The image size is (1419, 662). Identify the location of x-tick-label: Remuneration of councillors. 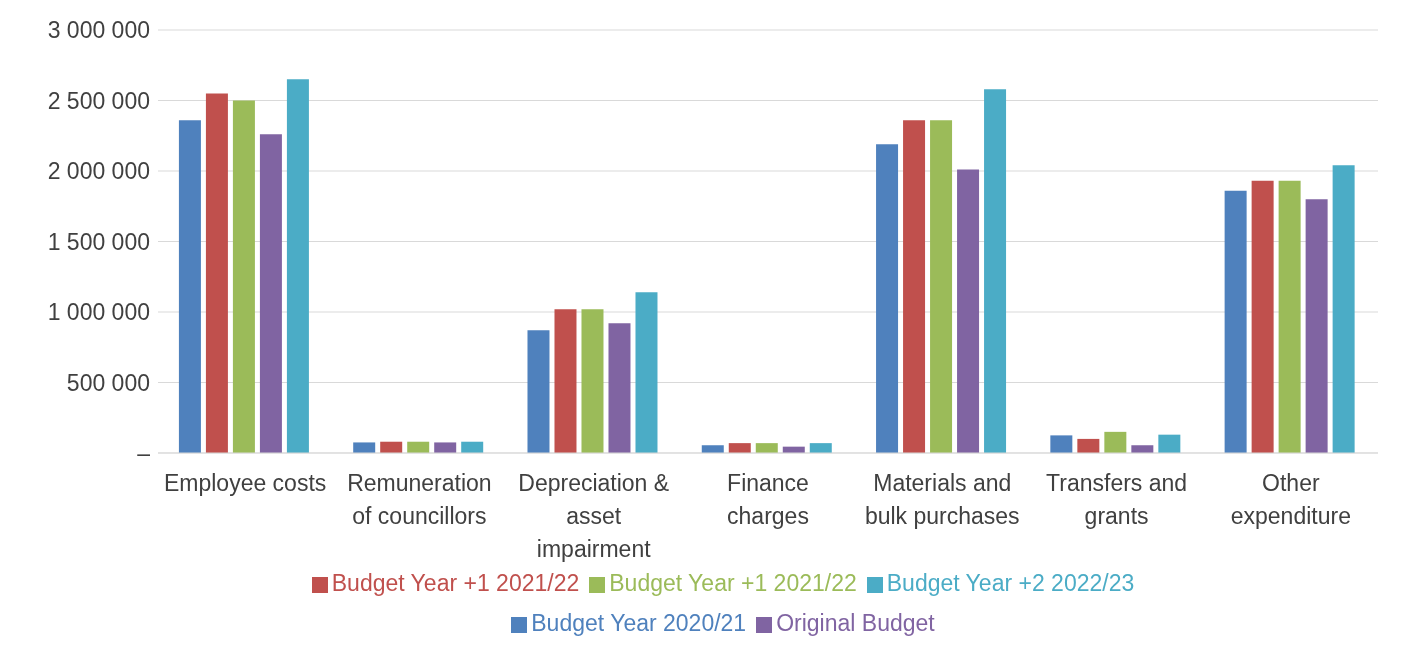
(419, 499).